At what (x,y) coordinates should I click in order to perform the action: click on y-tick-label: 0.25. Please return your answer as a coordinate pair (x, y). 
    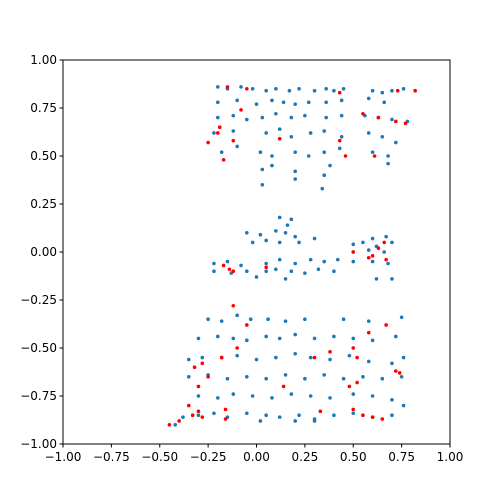
    Looking at the image, I should click on (43, 204).